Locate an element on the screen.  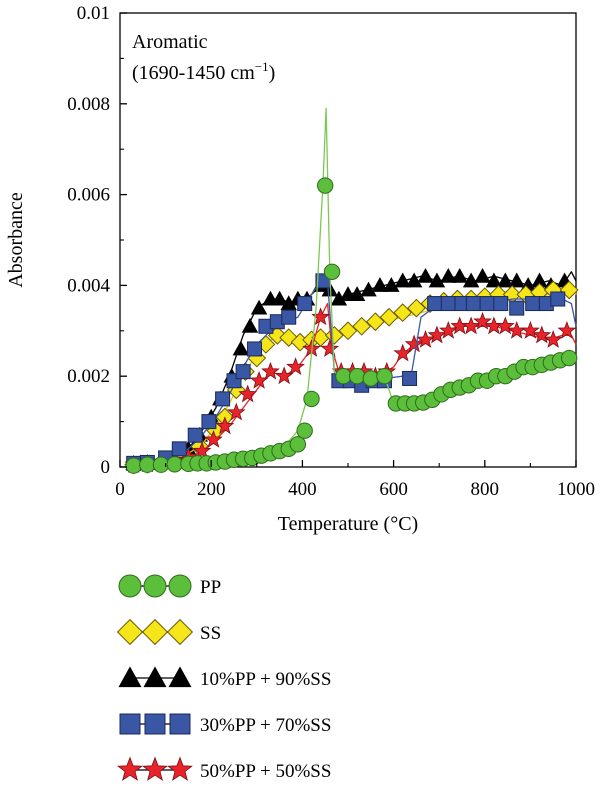
x-tick-label: 200 is located at coordinates (211, 489).